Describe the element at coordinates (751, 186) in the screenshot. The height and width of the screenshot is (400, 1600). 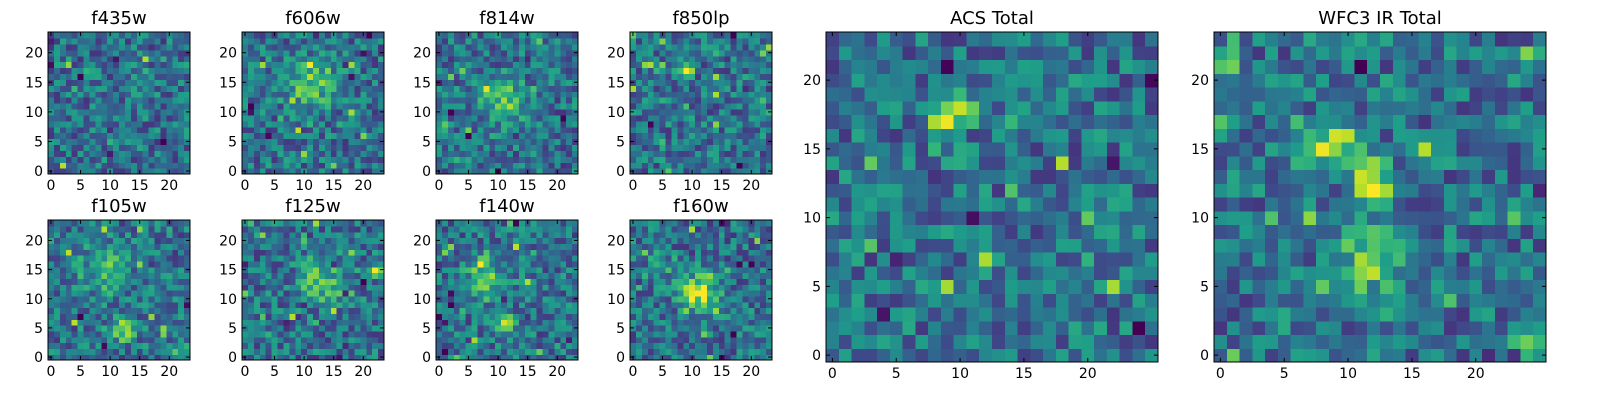
I see `x-tick-label: 20` at that location.